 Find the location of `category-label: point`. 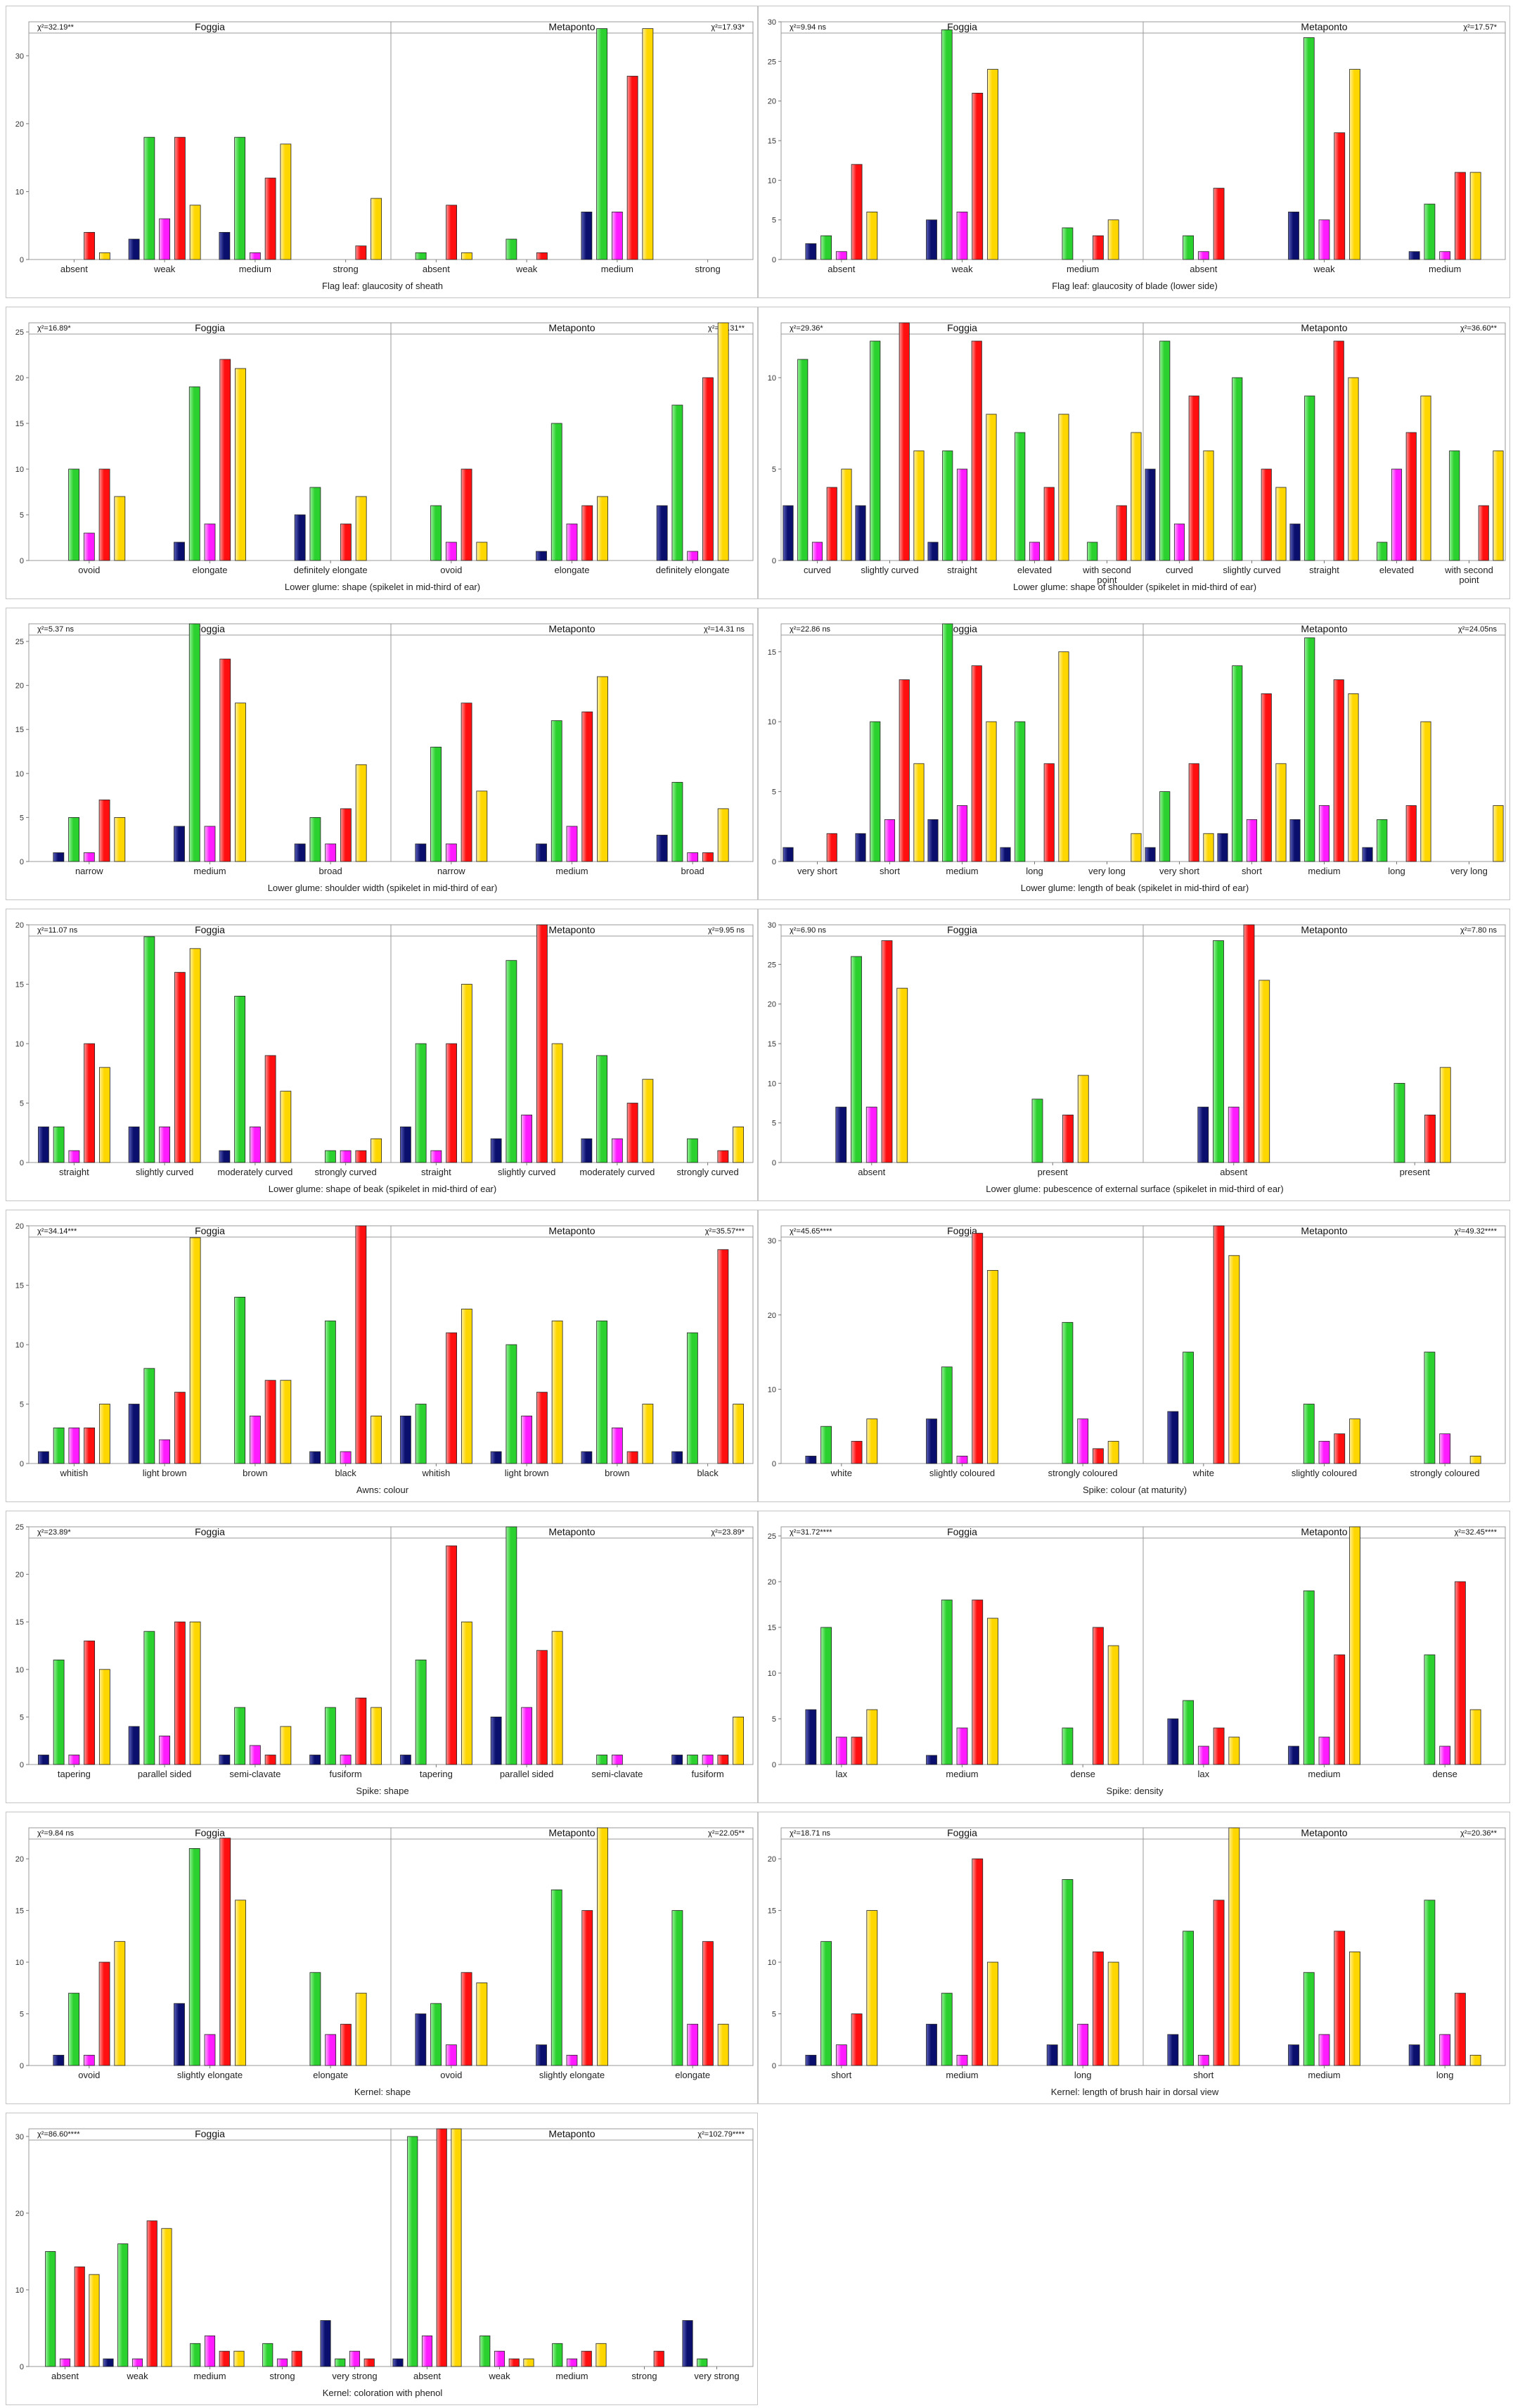

category-label: point is located at coordinates (1469, 580).